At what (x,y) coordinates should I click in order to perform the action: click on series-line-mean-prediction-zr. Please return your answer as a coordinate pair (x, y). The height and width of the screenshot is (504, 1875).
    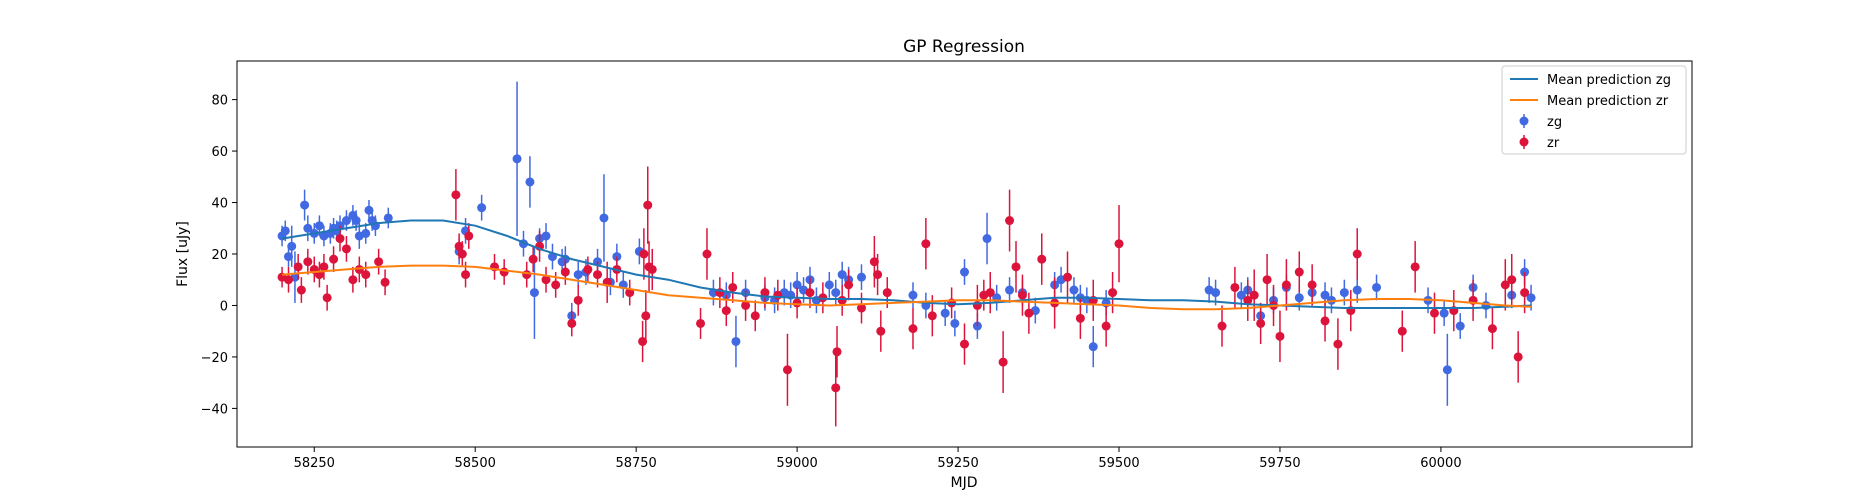
    Looking at the image, I should click on (907, 287).